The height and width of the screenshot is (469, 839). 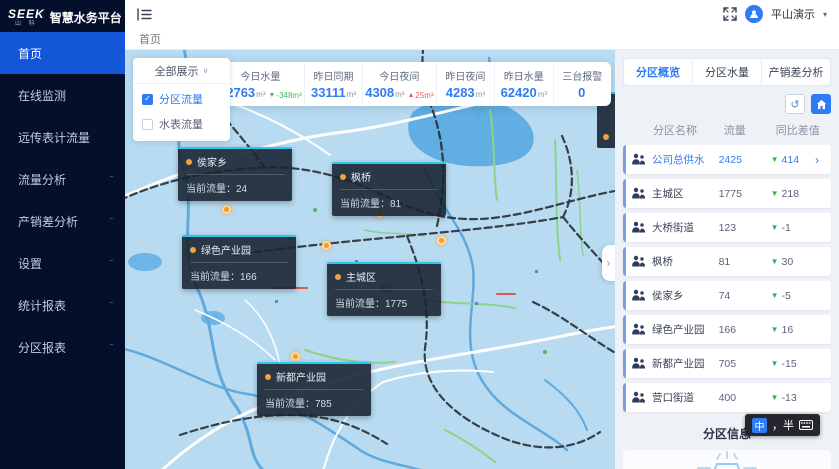 What do you see at coordinates (792, 15) in the screenshot?
I see `username: 平山演示` at bounding box center [792, 15].